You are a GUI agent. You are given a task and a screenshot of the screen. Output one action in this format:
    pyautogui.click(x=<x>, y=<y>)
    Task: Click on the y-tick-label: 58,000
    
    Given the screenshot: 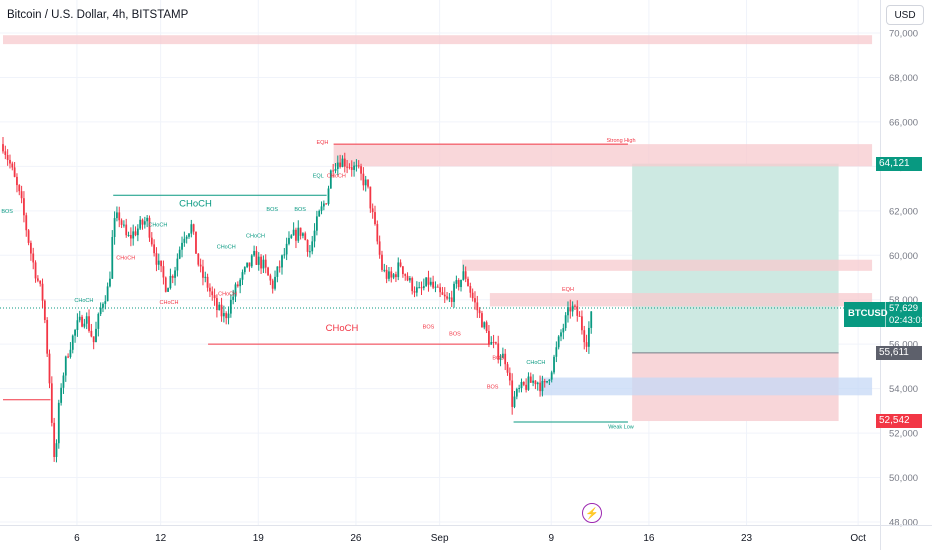 What is the action you would take?
    pyautogui.click(x=903, y=300)
    